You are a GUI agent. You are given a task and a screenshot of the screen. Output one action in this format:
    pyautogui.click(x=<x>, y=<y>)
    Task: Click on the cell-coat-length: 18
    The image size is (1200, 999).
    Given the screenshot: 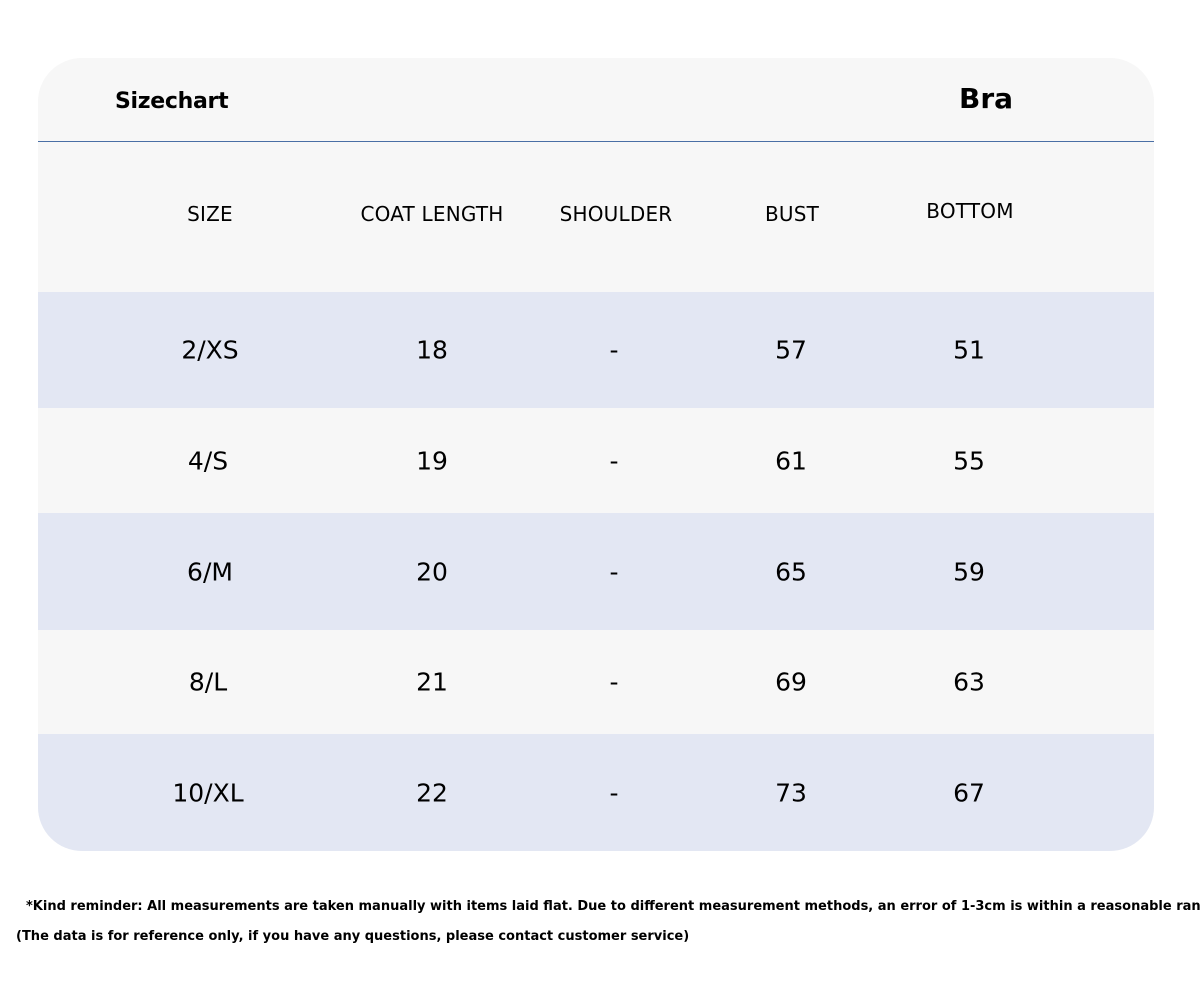 What is the action you would take?
    pyautogui.click(x=432, y=350)
    